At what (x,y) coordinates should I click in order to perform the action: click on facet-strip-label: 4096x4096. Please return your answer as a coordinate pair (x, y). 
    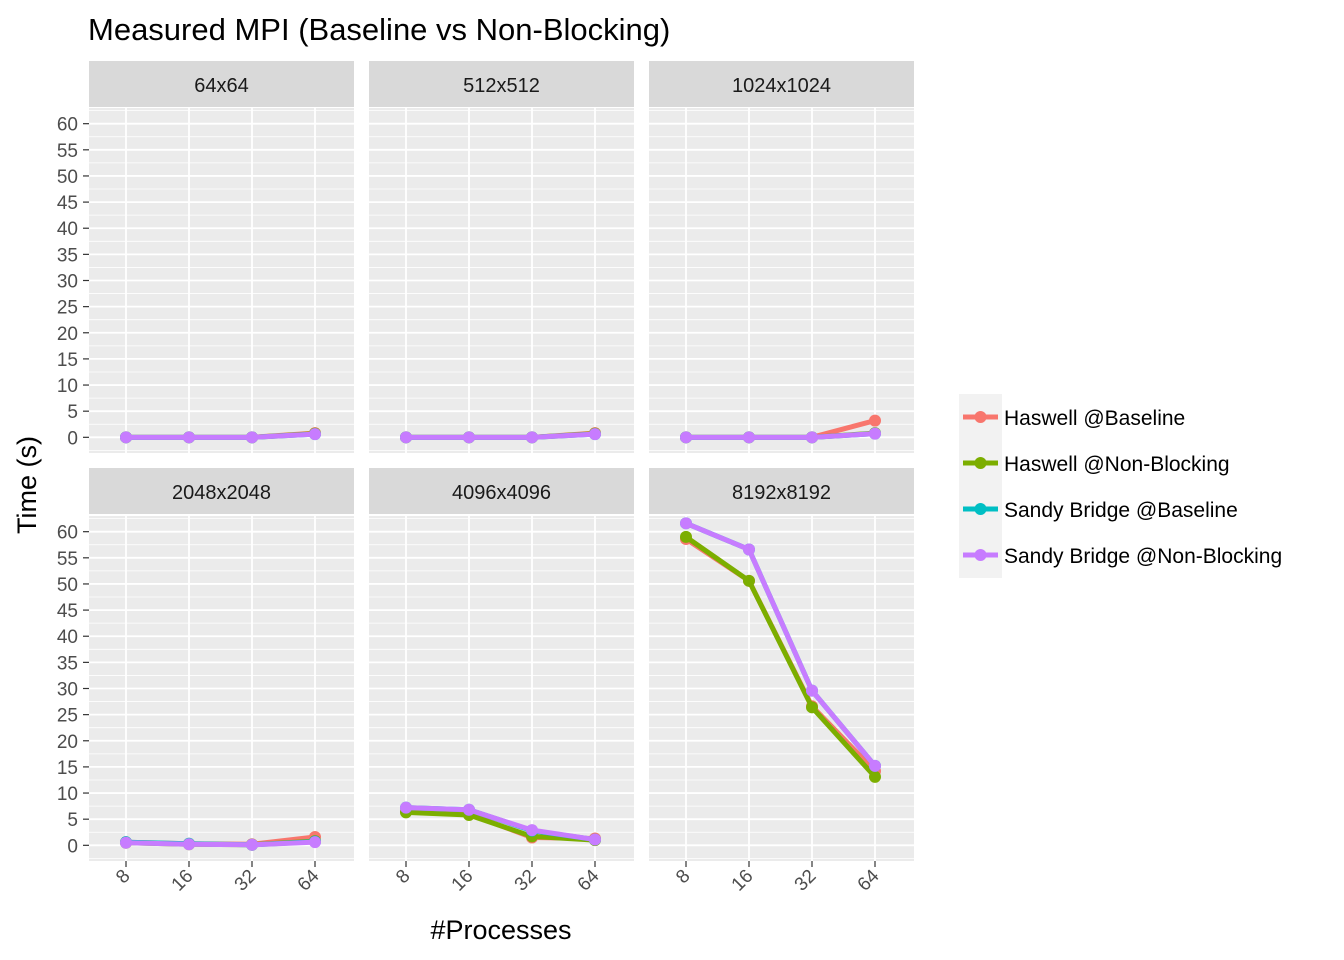
    Looking at the image, I should click on (501, 493).